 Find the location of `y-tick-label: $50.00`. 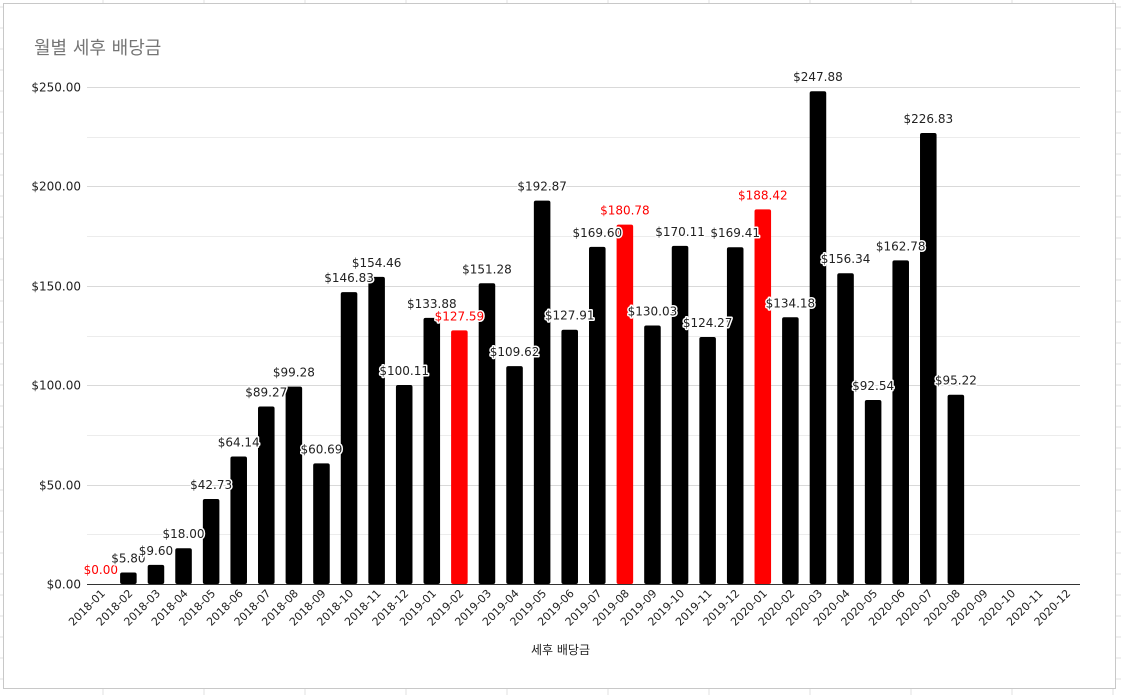

y-tick-label: $50.00 is located at coordinates (60, 486).